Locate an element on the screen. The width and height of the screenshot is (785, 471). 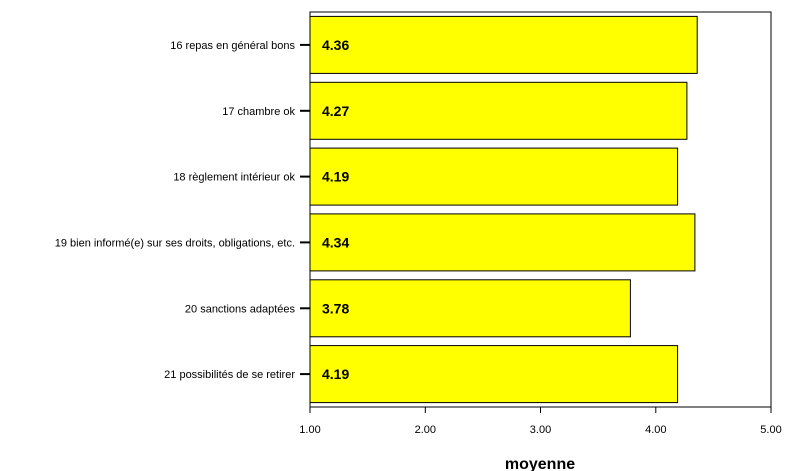
x-tick-label: 4.00 is located at coordinates (655, 430).